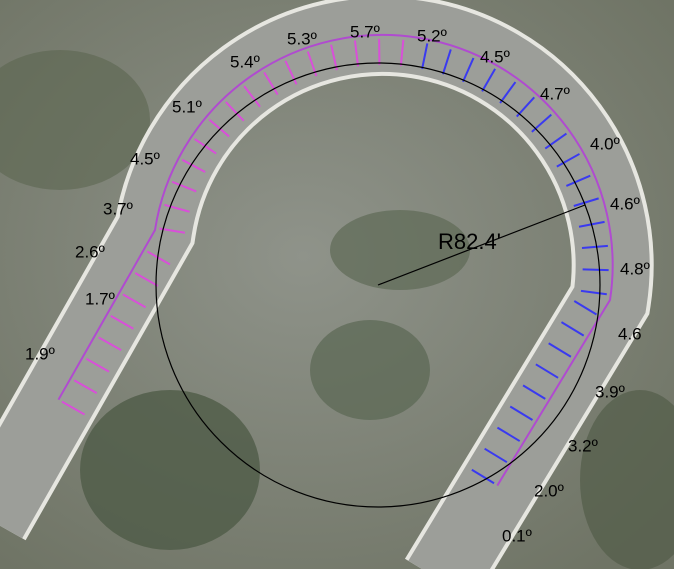 The height and width of the screenshot is (569, 674). What do you see at coordinates (245, 61) in the screenshot?
I see `slope-label: 5.4º` at bounding box center [245, 61].